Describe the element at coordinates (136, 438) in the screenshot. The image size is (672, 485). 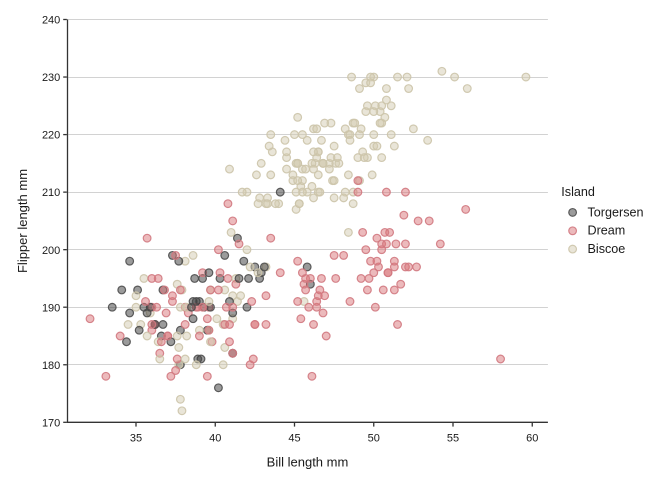
I see `svg-text: 35` at that location.